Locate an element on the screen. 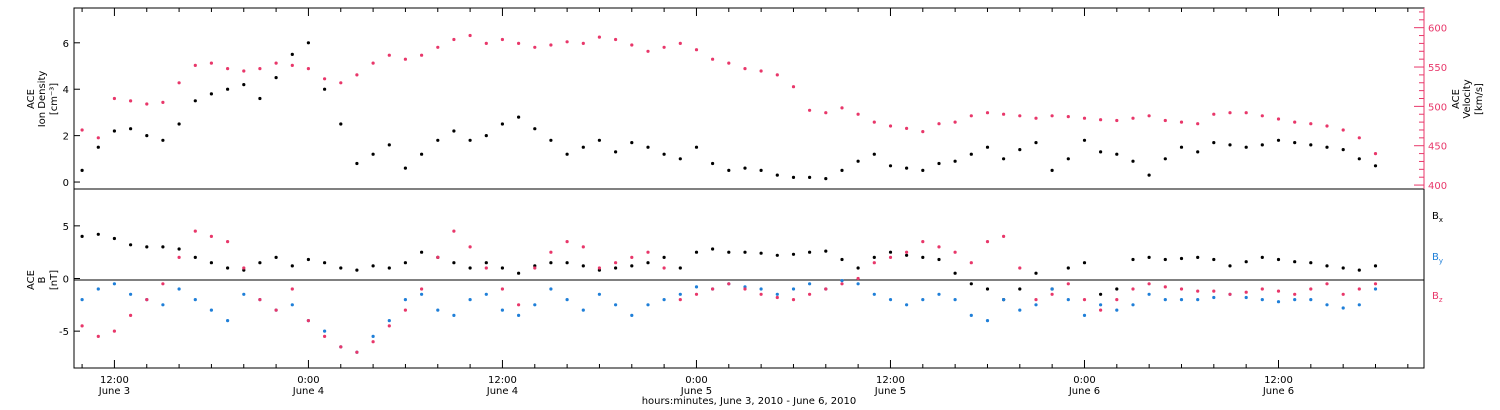  b-label-line3: [nT] is located at coordinates (54, 280).